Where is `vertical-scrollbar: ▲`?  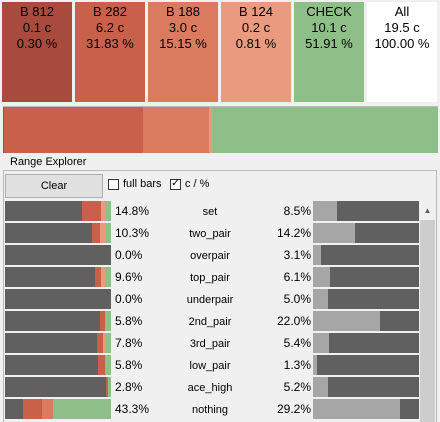 vertical-scrollbar: ▲ is located at coordinates (427, 312).